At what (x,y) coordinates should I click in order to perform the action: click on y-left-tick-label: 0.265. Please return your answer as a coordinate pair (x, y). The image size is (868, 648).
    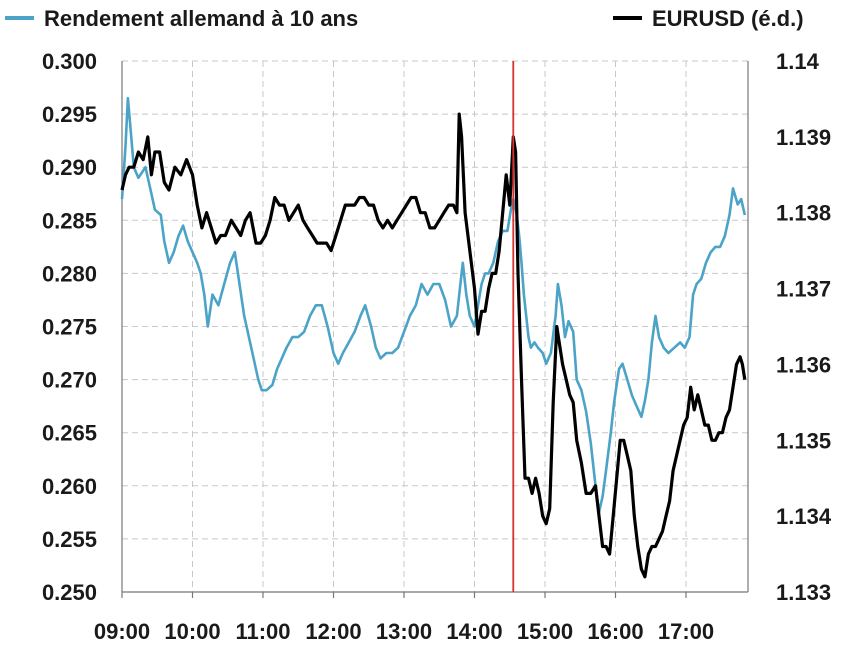
    Looking at the image, I should click on (69, 433).